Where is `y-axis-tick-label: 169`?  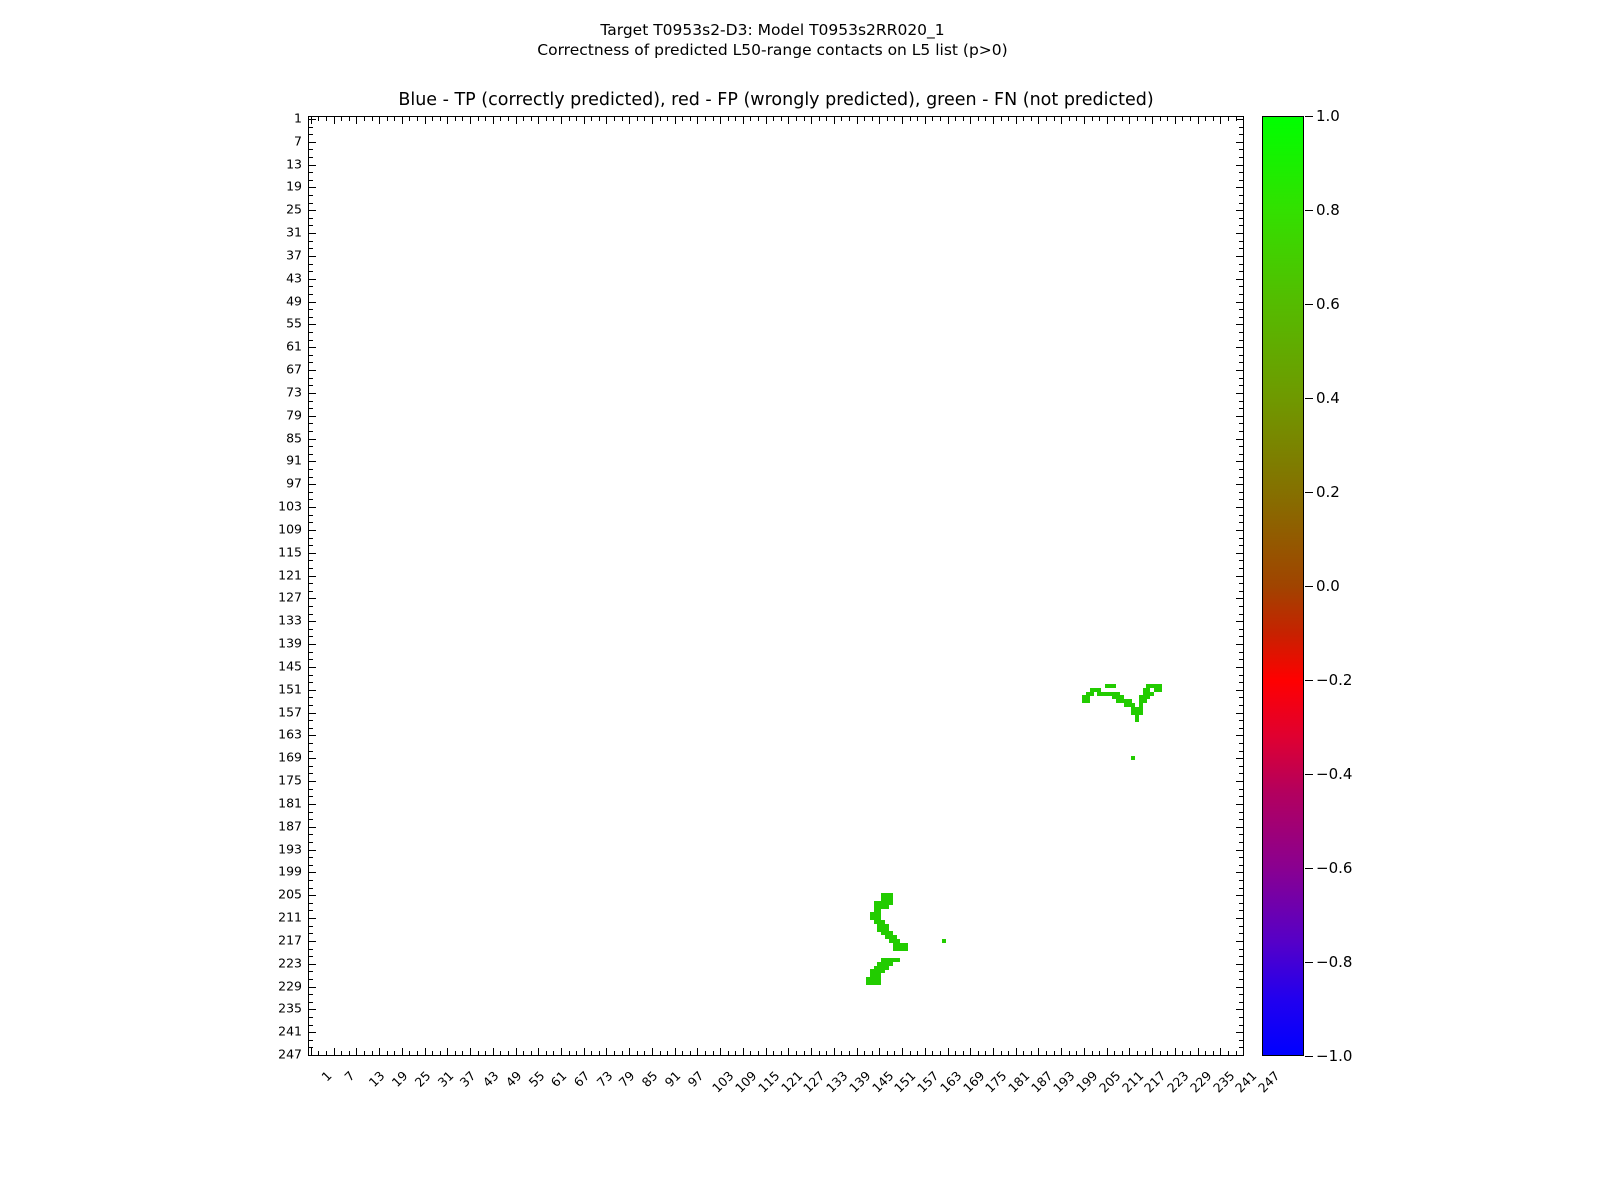
y-axis-tick-label: 169 is located at coordinates (290, 757).